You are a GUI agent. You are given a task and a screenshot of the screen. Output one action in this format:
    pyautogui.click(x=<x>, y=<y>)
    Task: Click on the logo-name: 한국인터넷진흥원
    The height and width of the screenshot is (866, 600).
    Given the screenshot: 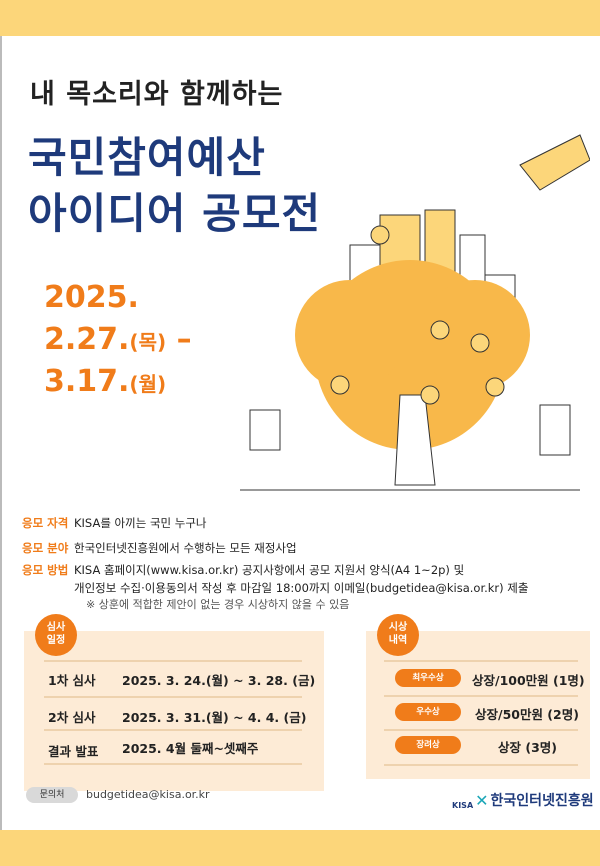 What is the action you would take?
    pyautogui.click(x=542, y=801)
    